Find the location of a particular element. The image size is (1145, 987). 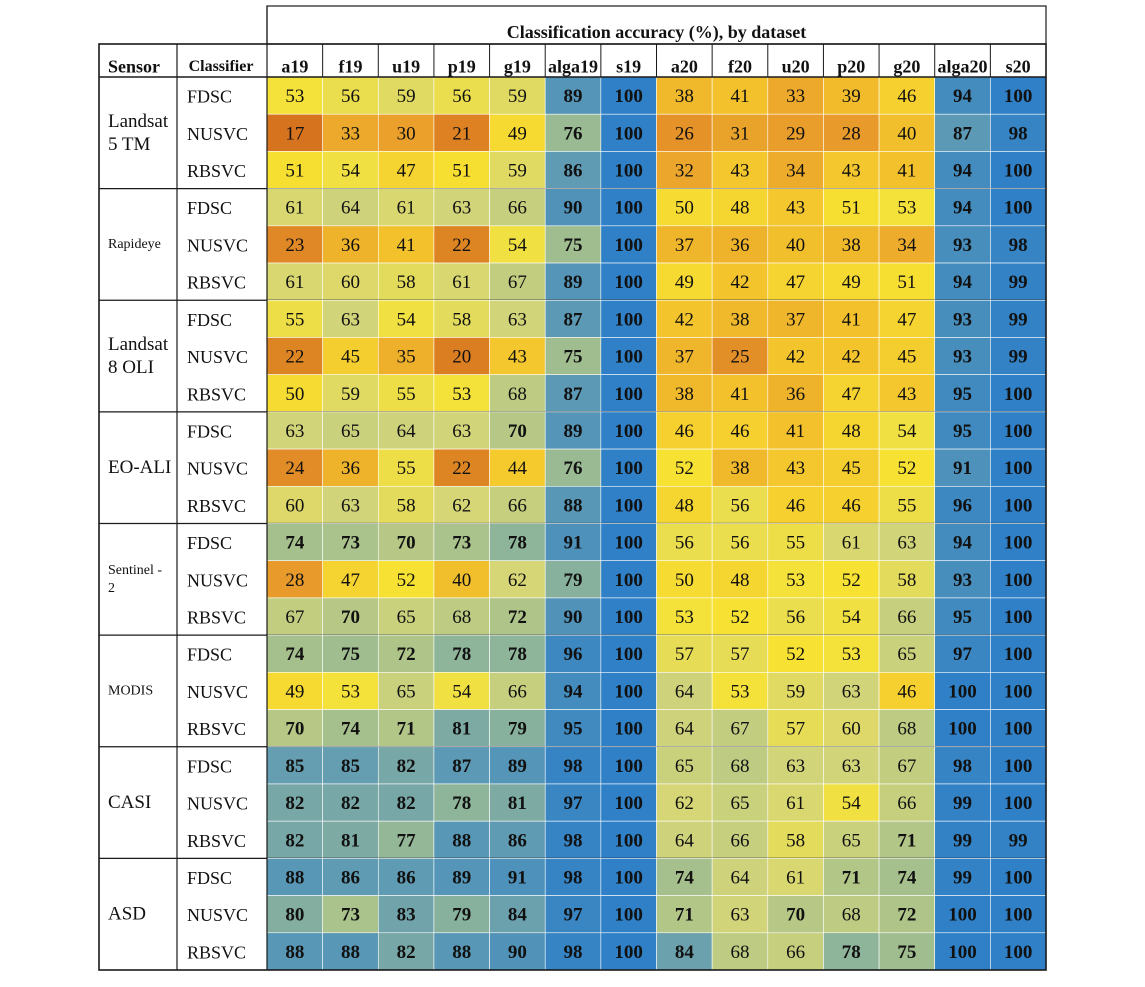

cell-value-label: 56 is located at coordinates (739, 543).